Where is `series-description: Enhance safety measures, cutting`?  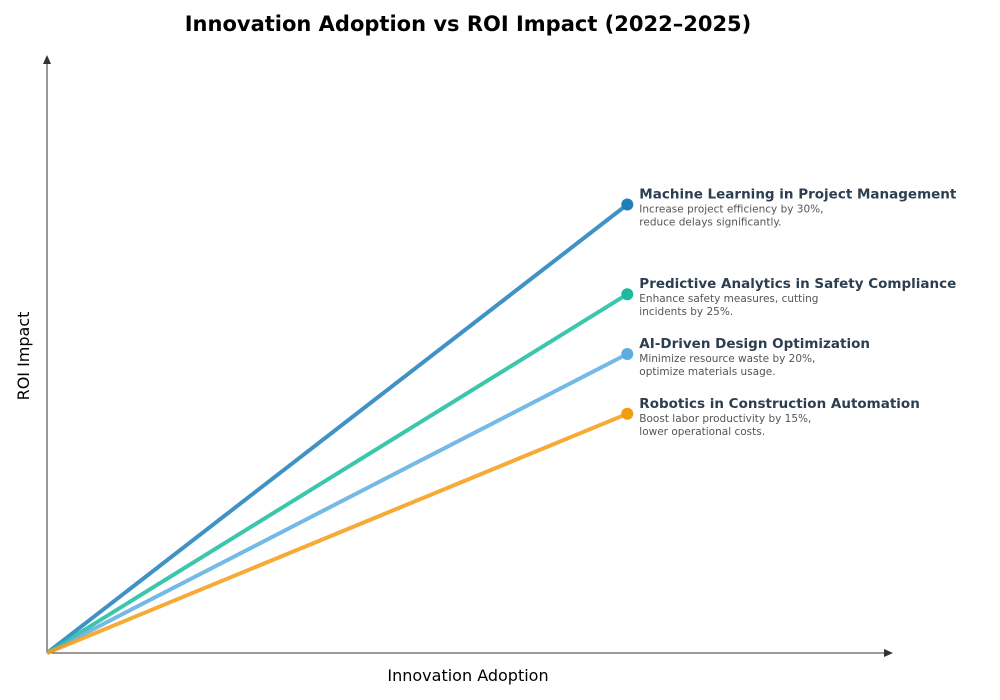
series-description: Enhance safety measures, cutting is located at coordinates (728, 299).